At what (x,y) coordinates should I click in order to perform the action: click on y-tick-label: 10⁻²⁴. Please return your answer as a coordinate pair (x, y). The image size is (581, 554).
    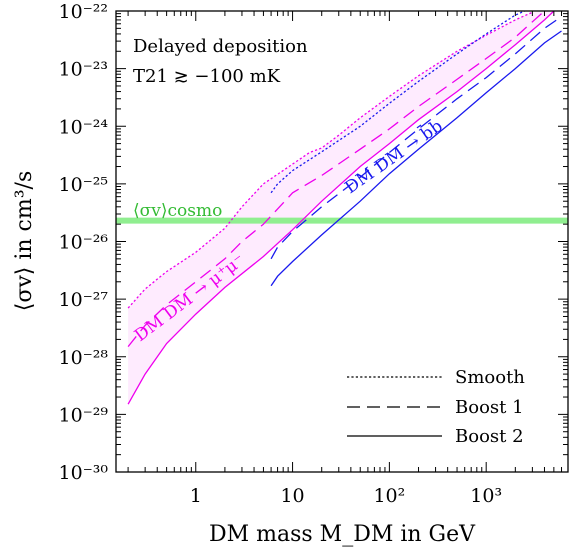
    Looking at the image, I should click on (84, 127).